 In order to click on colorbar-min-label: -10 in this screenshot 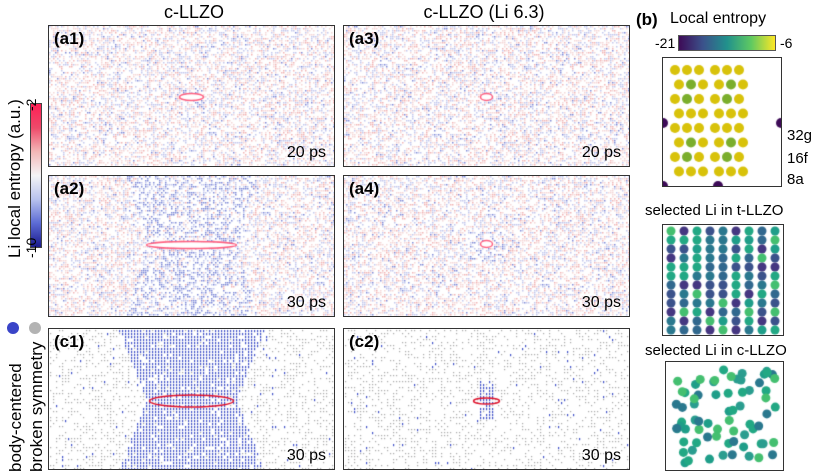, I will do `click(31, 247)`.